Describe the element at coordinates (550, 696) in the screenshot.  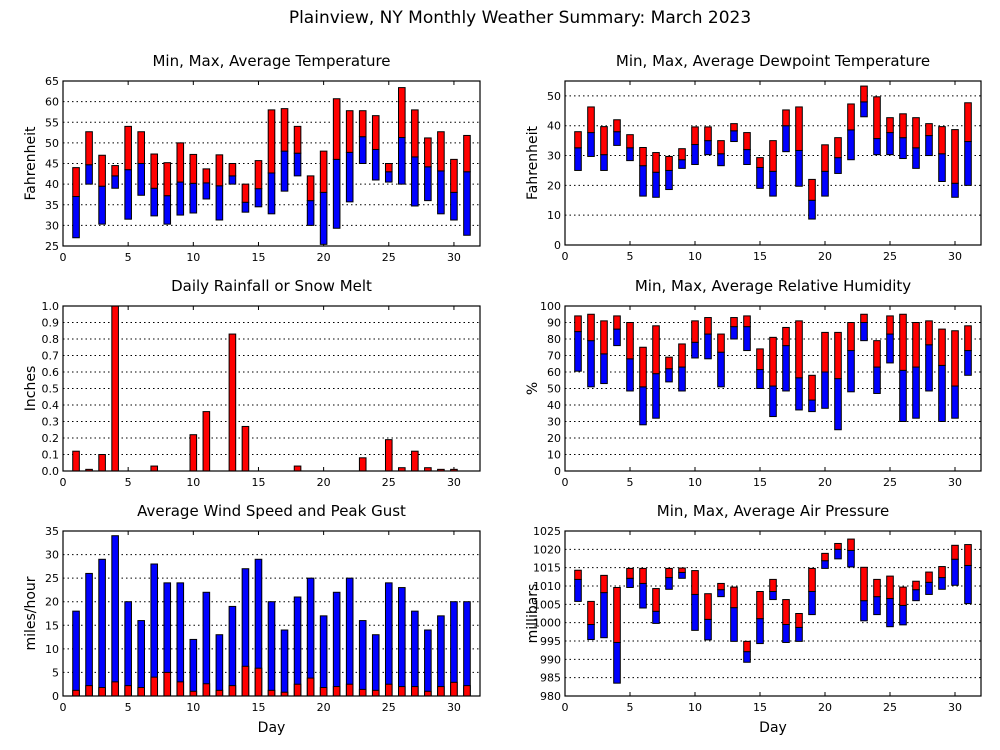
I see `y-tick-label: 980` at that location.